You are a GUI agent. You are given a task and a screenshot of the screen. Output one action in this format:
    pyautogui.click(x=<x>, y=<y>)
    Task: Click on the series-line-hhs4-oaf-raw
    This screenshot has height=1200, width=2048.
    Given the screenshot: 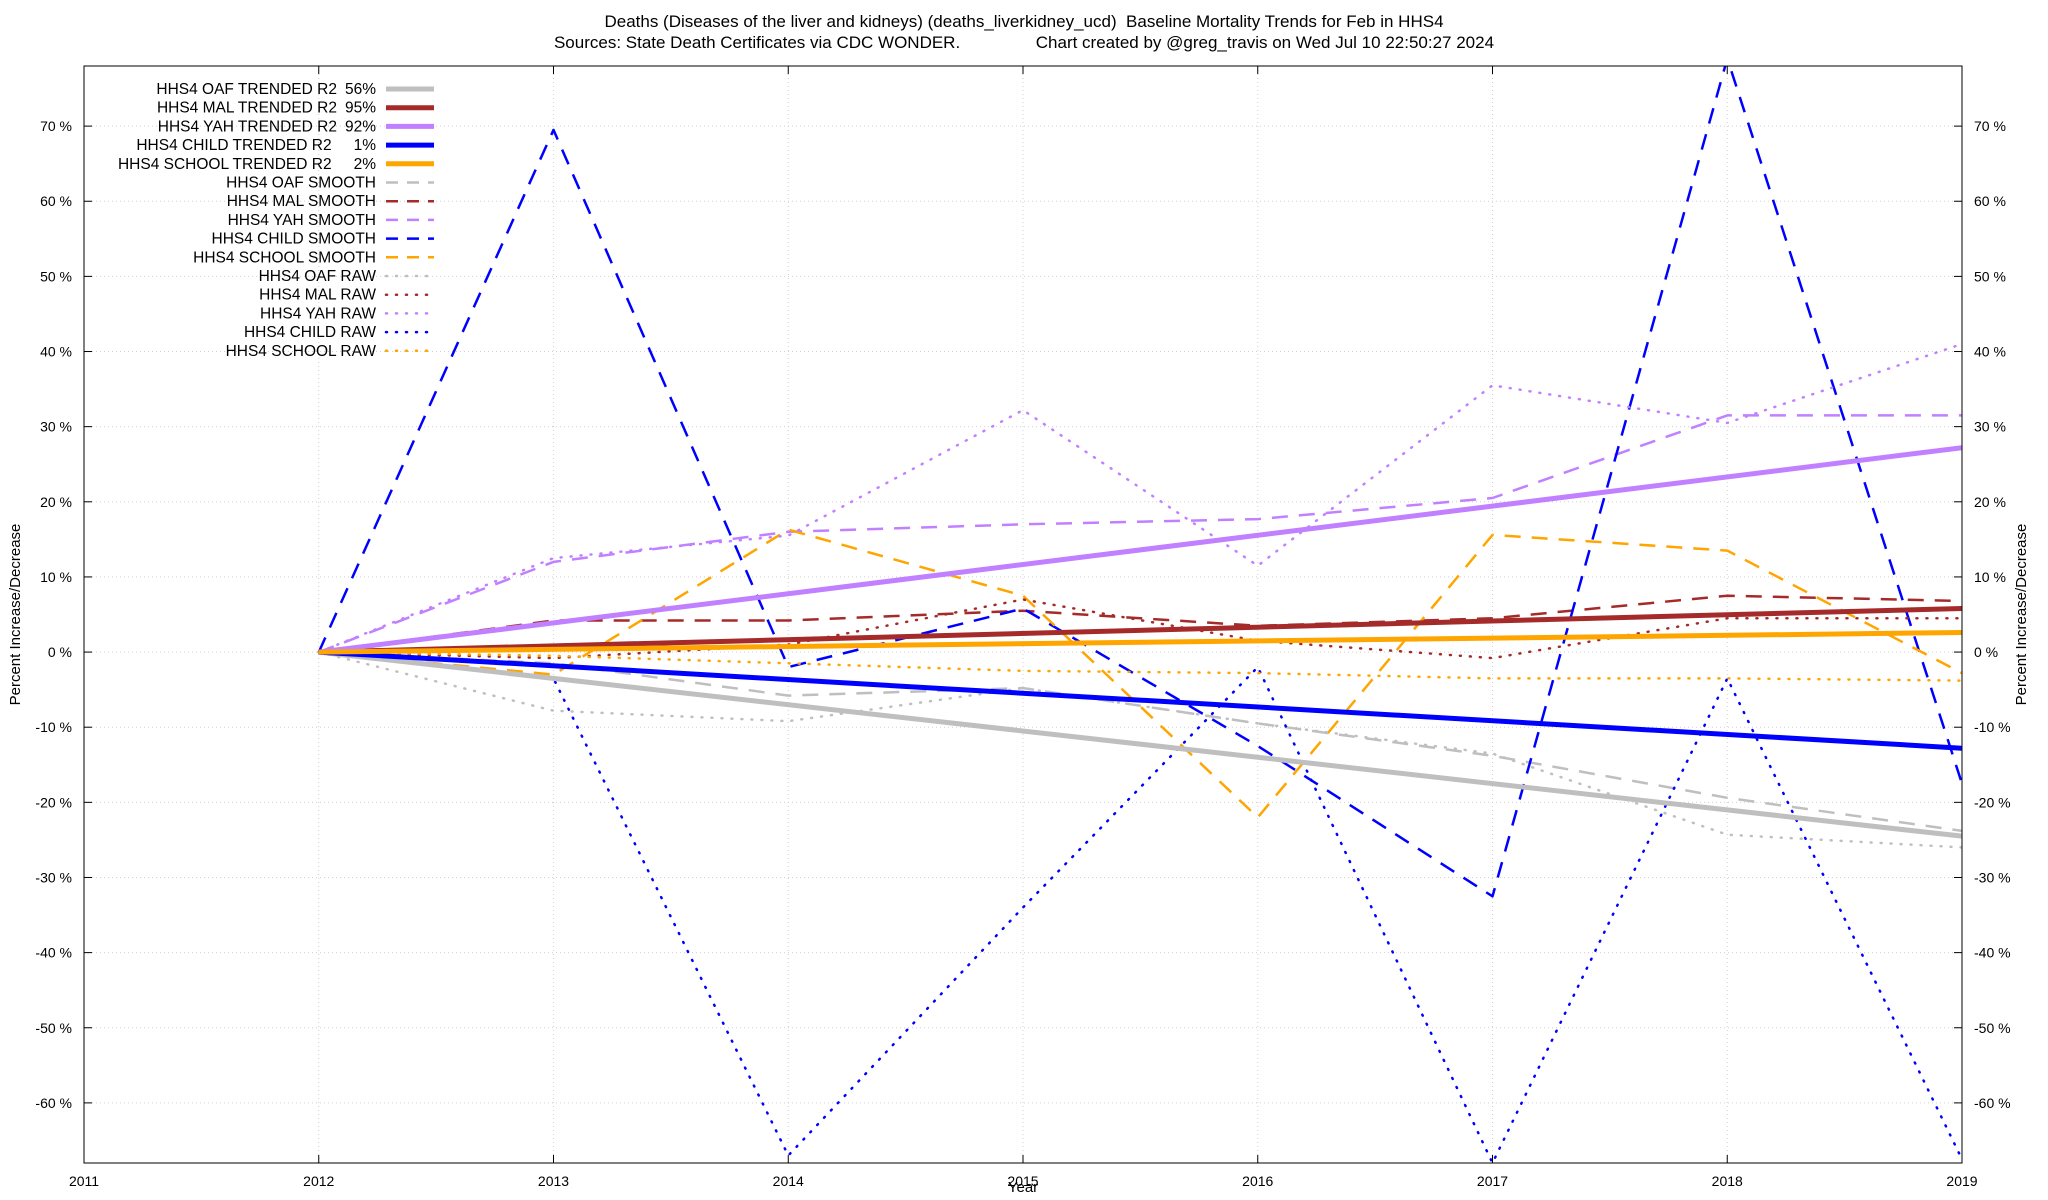 What is the action you would take?
    pyautogui.click(x=1139, y=749)
    